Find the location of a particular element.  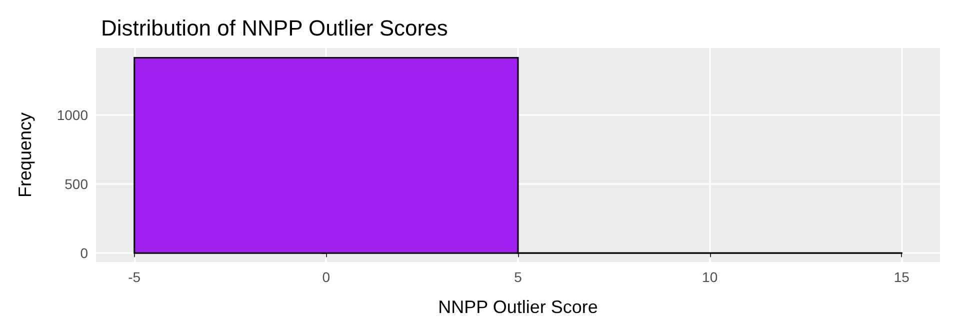

x-tick-label: -5 is located at coordinates (134, 277).